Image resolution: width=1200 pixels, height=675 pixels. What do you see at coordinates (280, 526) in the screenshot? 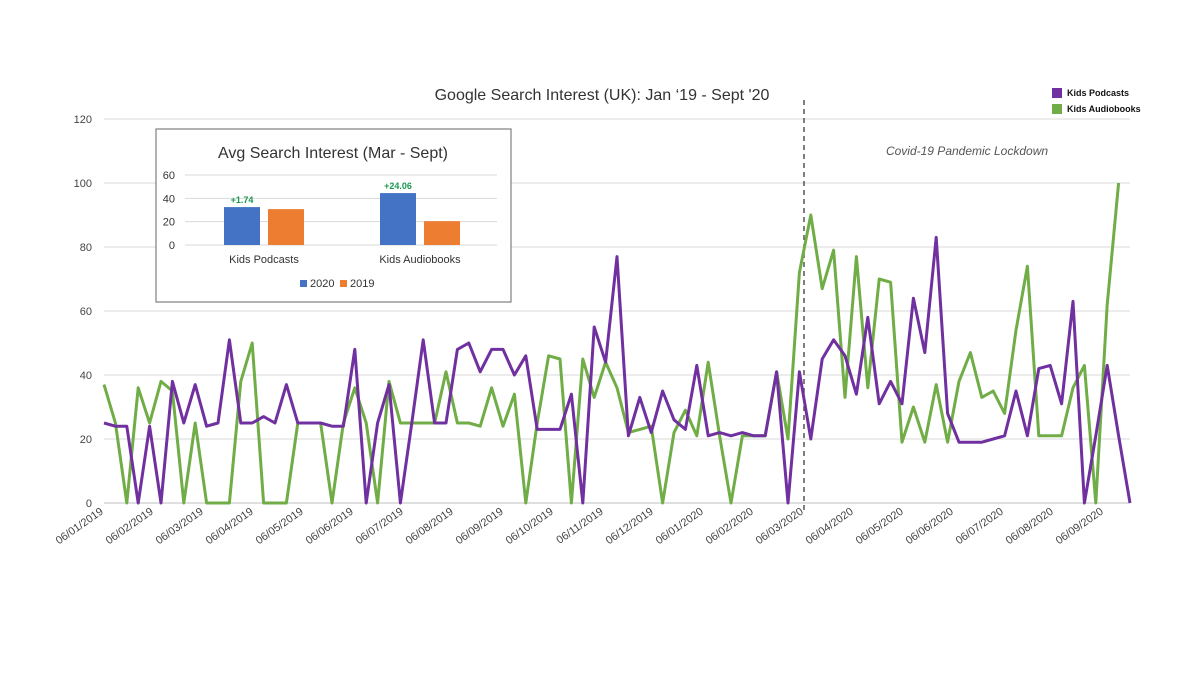
I see `x-tick-label: 06/05/2019` at bounding box center [280, 526].